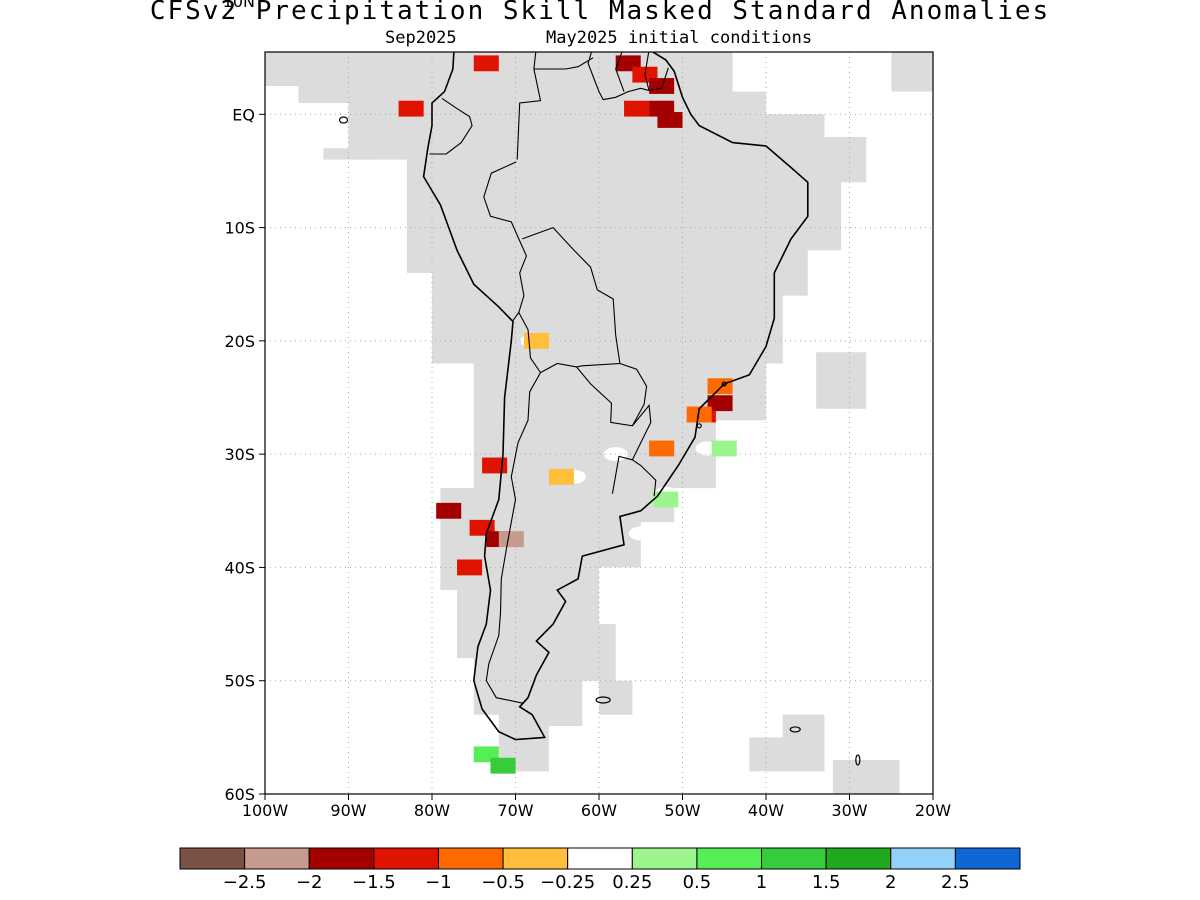  I want to click on central-america-pacific-coast, so click(404, 10).